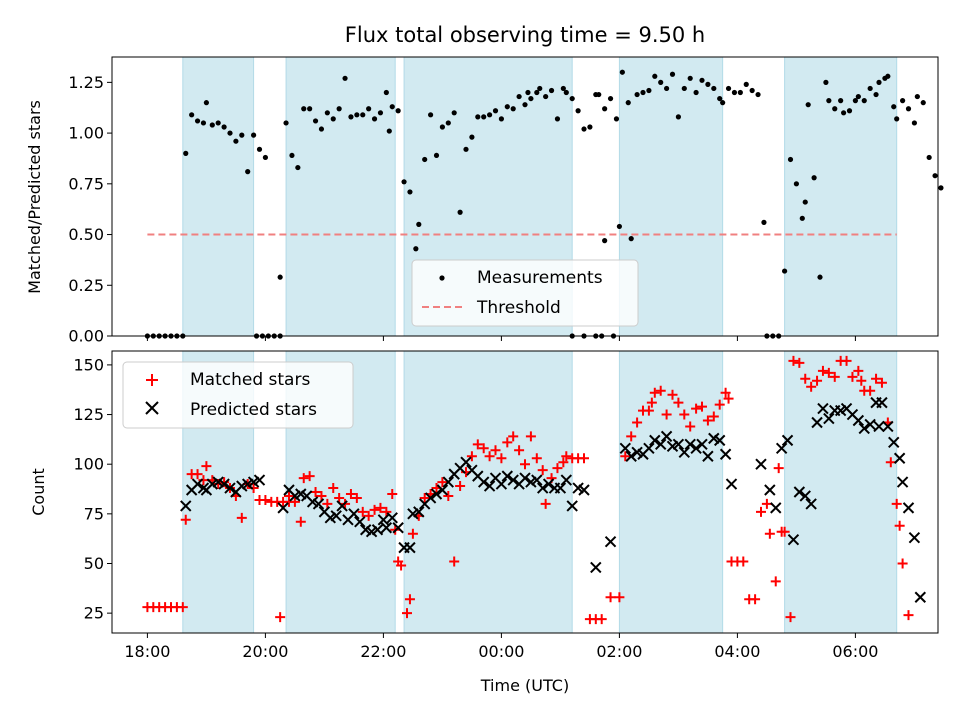 The image size is (960, 720). What do you see at coordinates (86, 183) in the screenshot?
I see `y-tick-label: 0.75` at bounding box center [86, 183].